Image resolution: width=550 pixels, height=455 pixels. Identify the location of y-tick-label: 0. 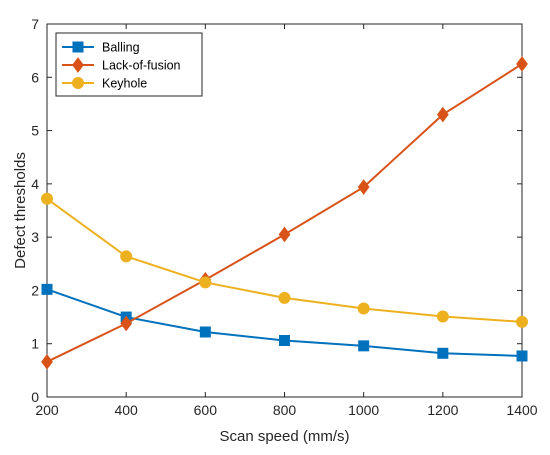
(35, 397).